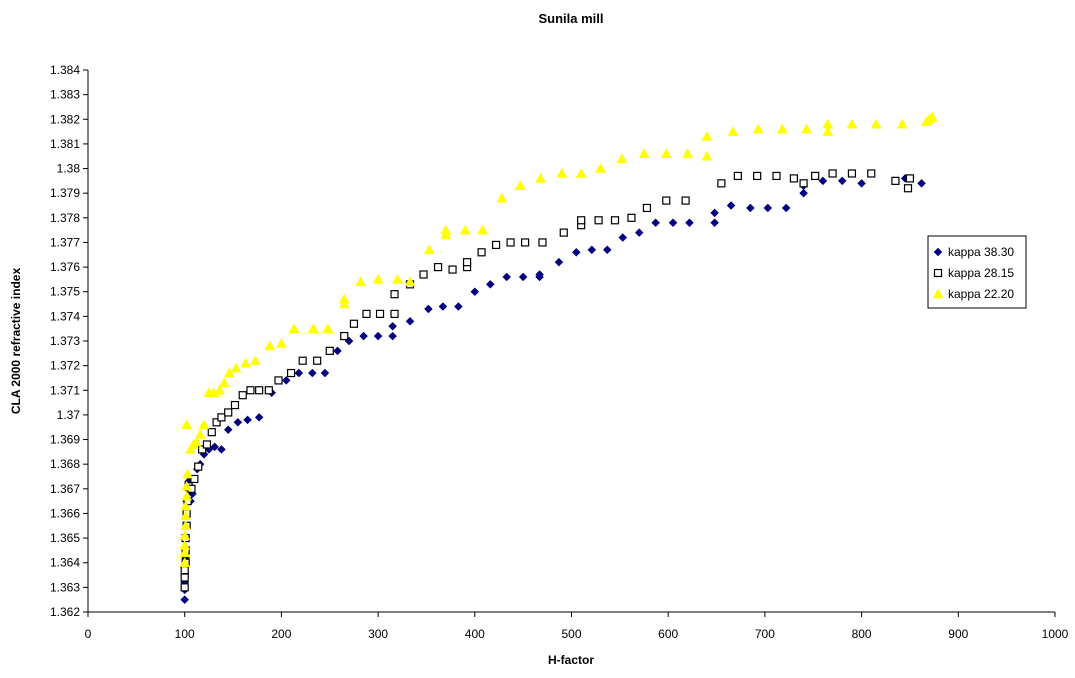 Image resolution: width=1075 pixels, height=678 pixels. Describe the element at coordinates (977, 272) in the screenshot. I see `legend: kappa 38.30 kappa 28.15 kappa 22.20` at that location.